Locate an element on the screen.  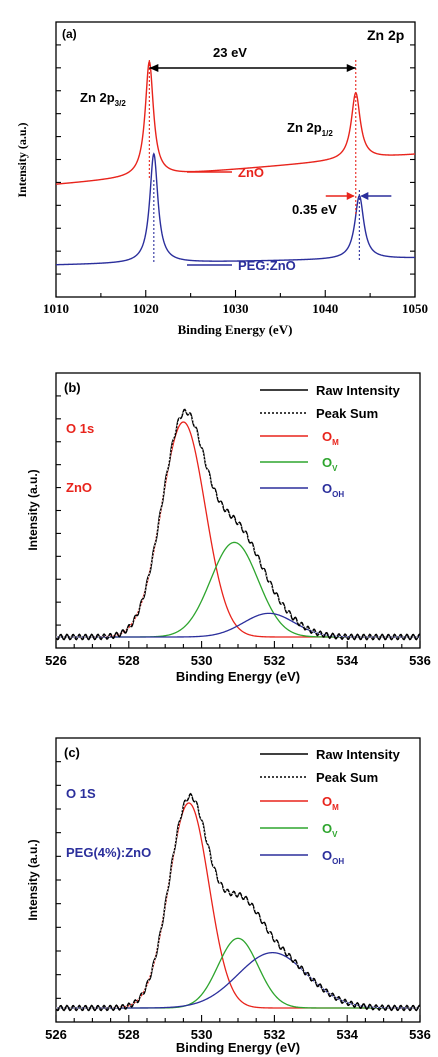
panel-c-xtick-label: 530 is located at coordinates (202, 1034).